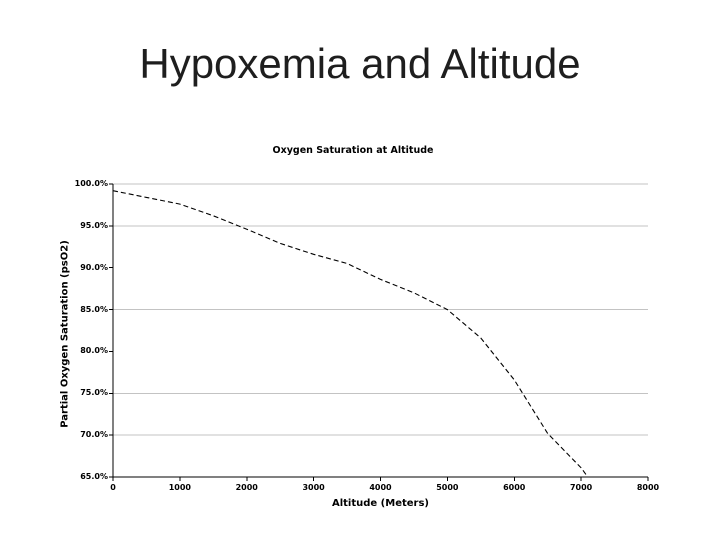 The width and height of the screenshot is (720, 540). I want to click on x-tick-label: 2000, so click(246, 487).